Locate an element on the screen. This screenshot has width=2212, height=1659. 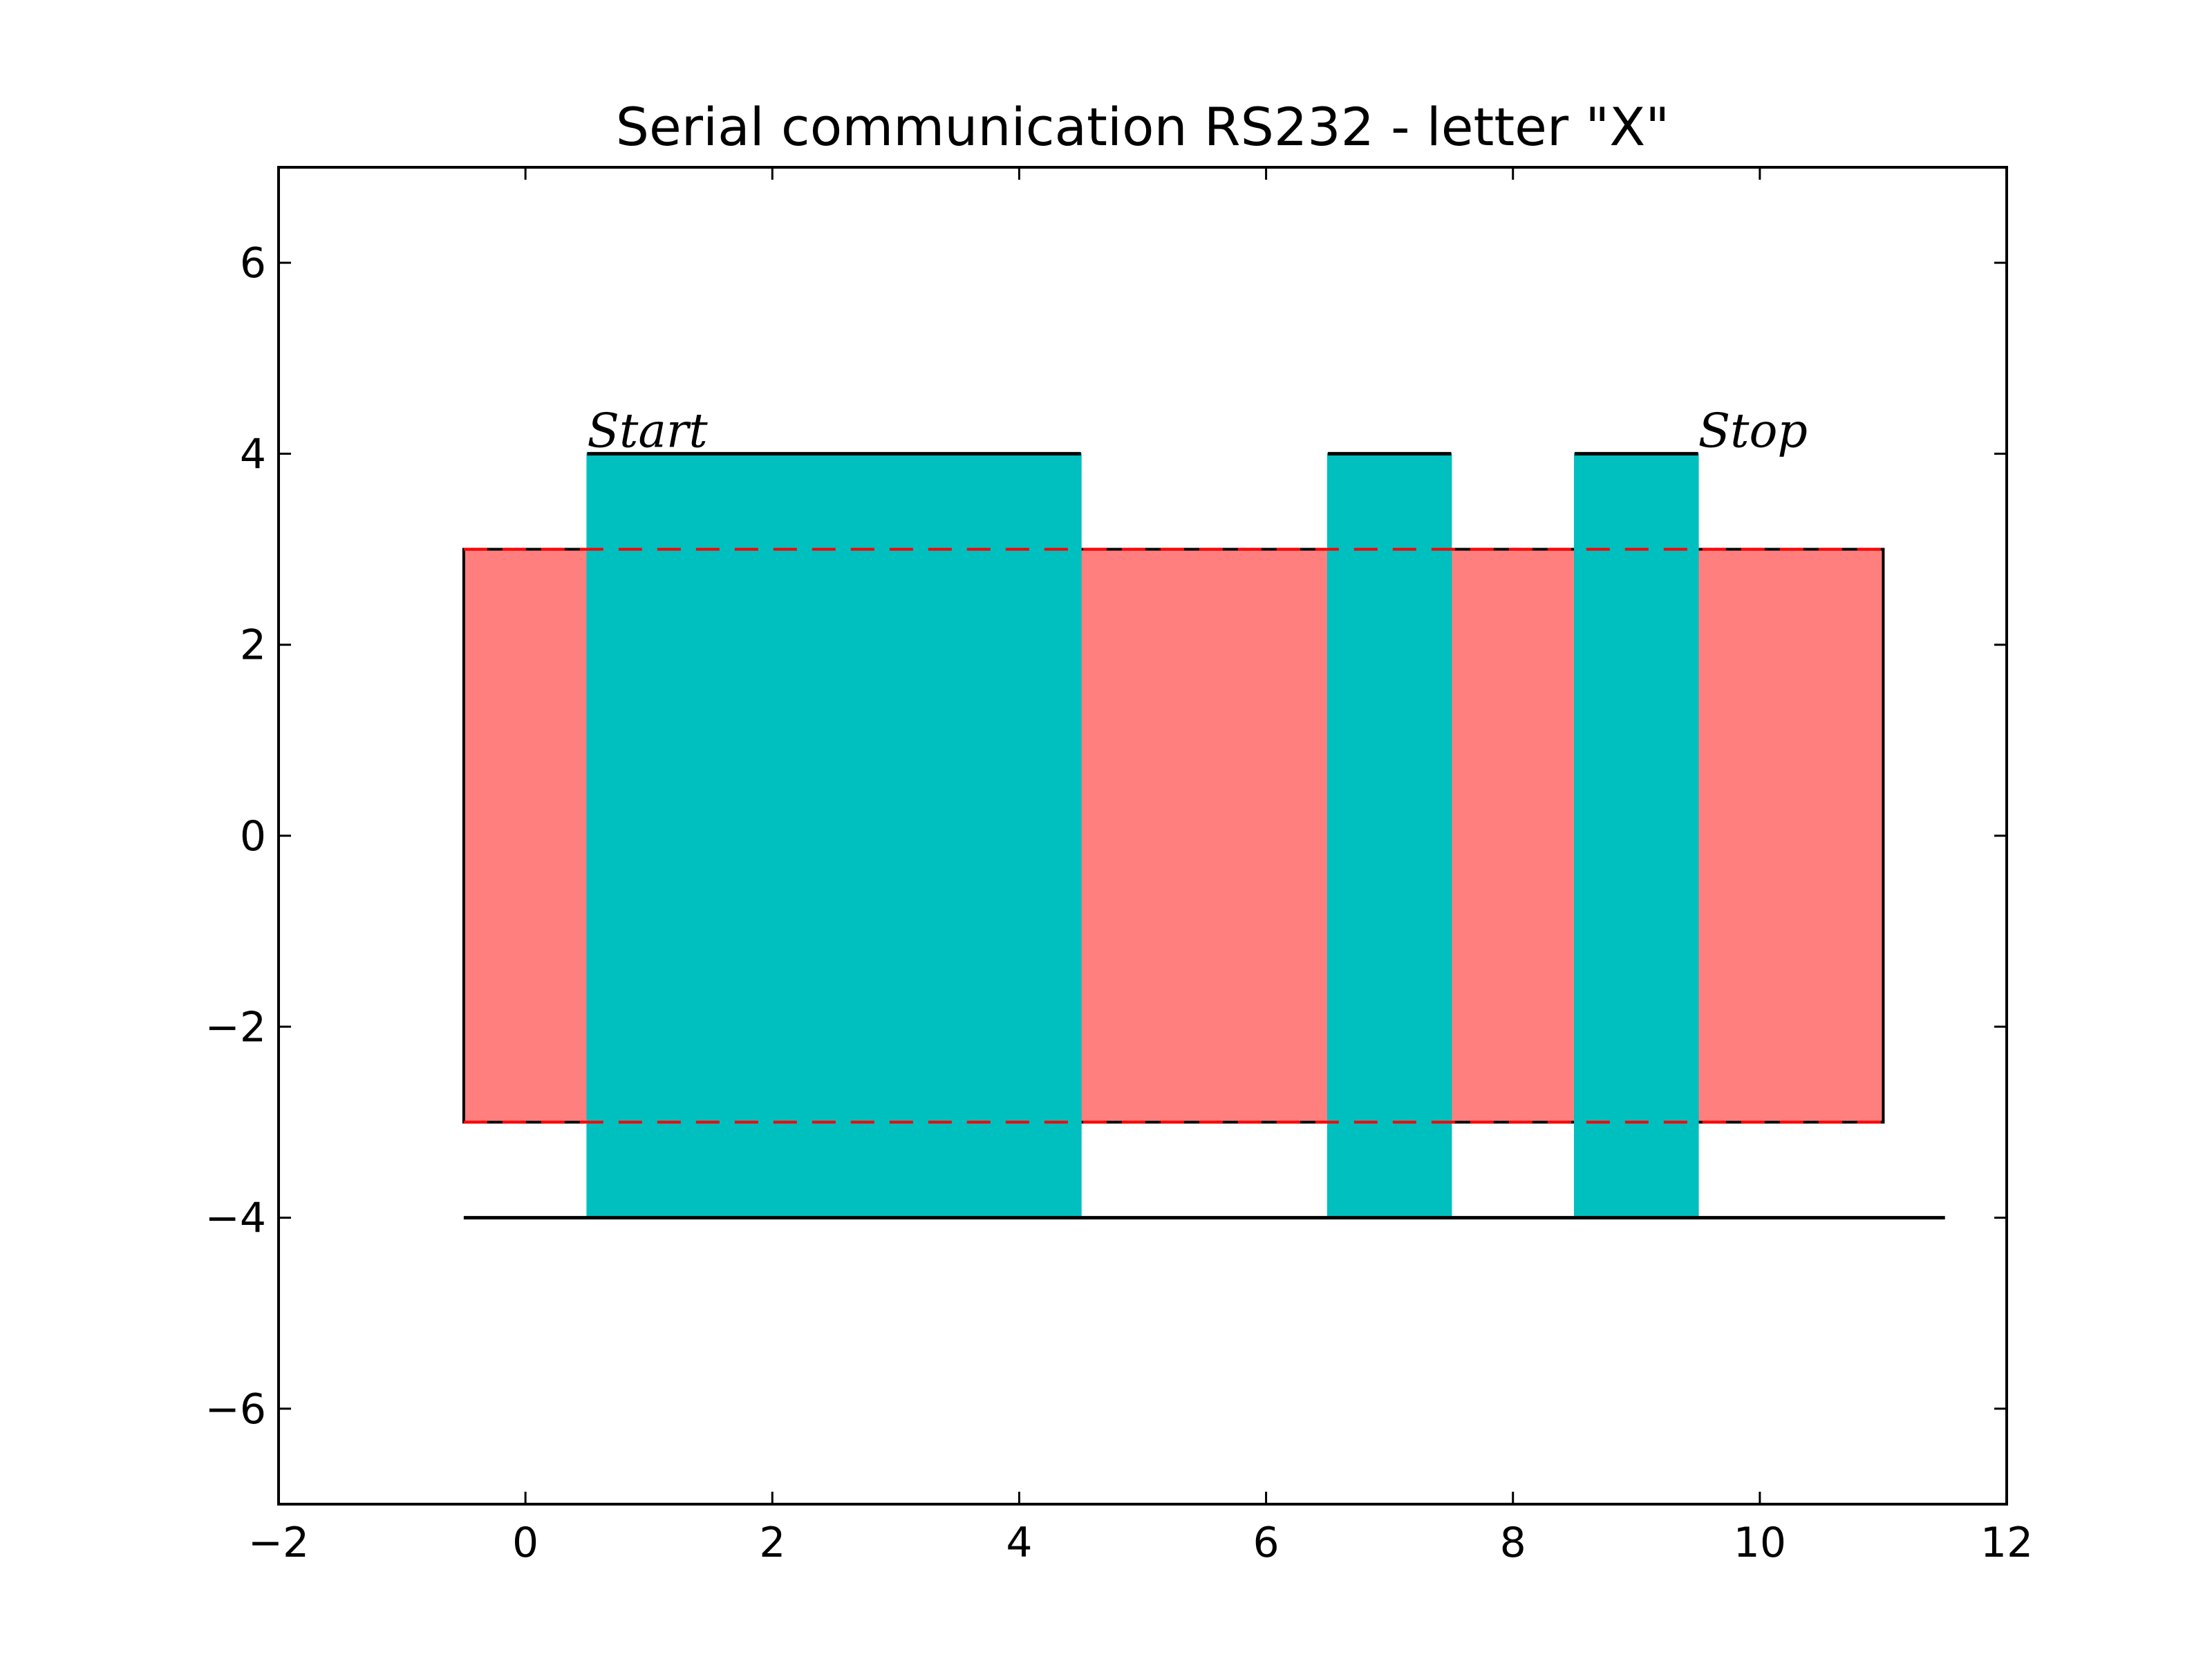
chart-title: Serial communication RS232 - letter "X" is located at coordinates (1143, 127).